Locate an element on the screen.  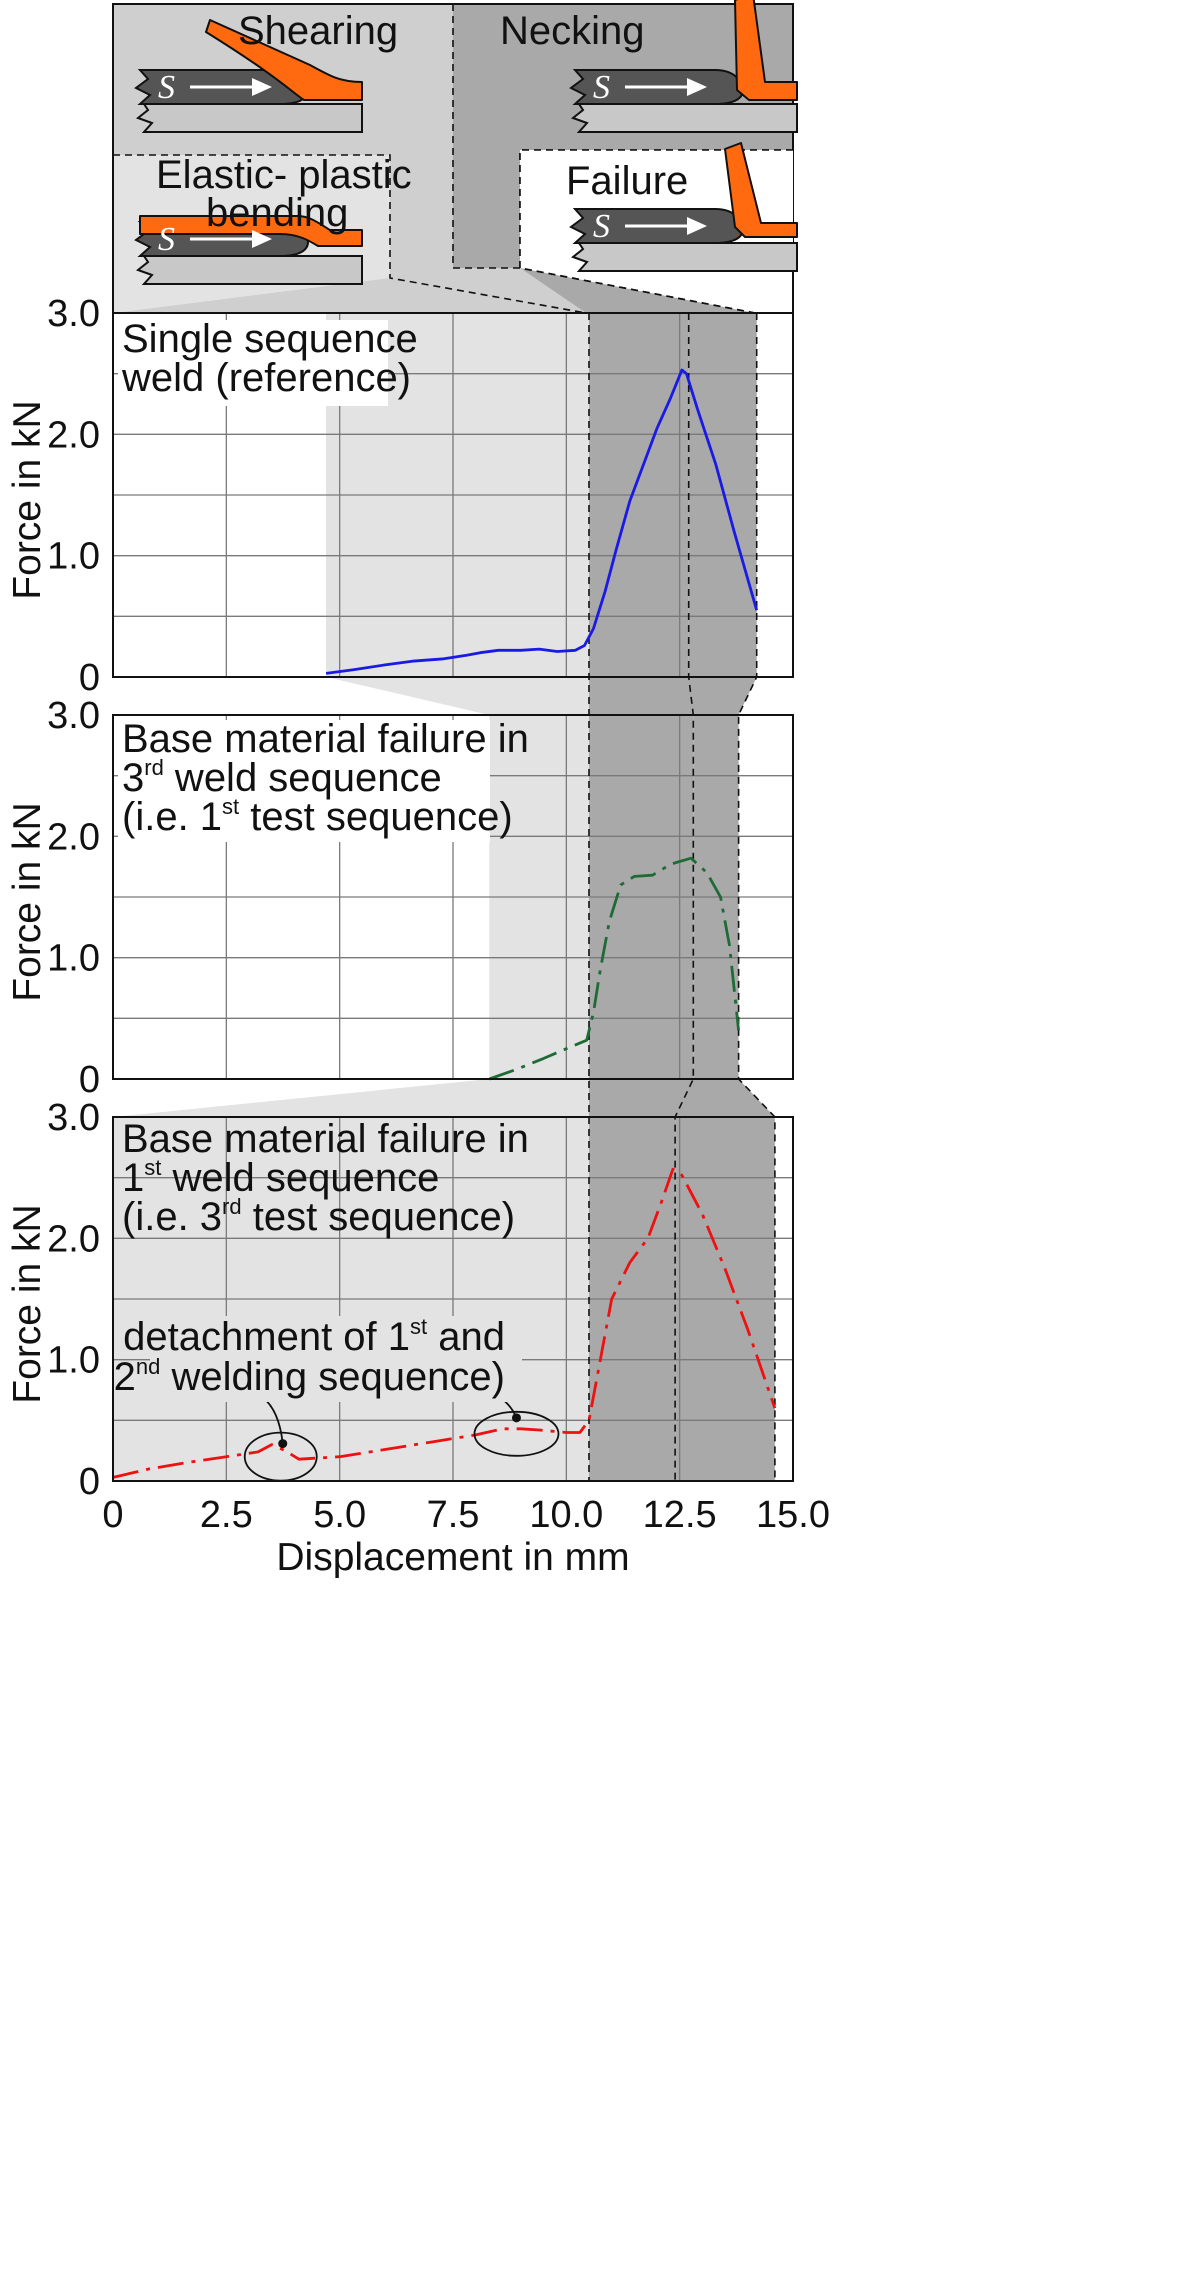
panel-label-line: weld (reference) is located at coordinates (266, 378).